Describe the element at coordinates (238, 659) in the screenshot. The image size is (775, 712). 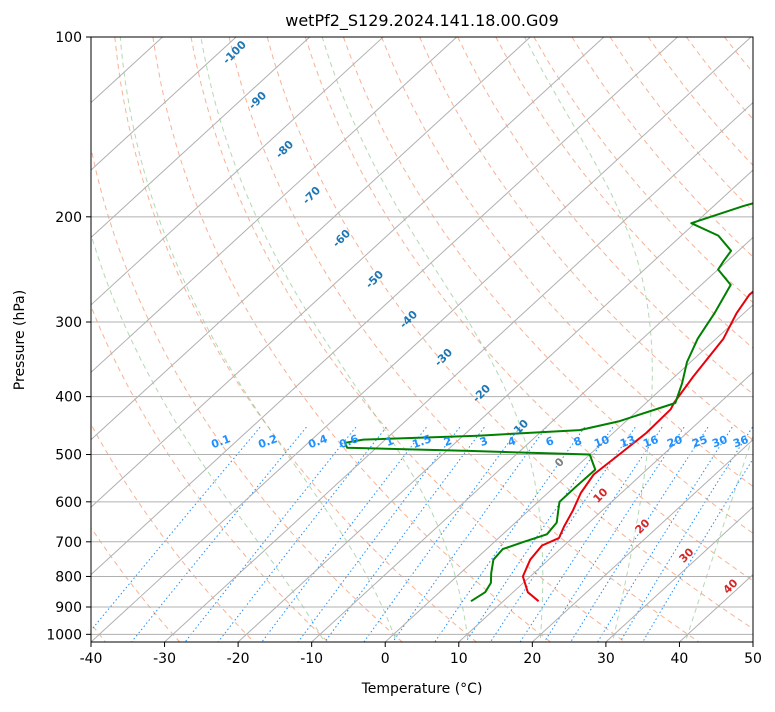
I see `x-tick-label: -20` at that location.